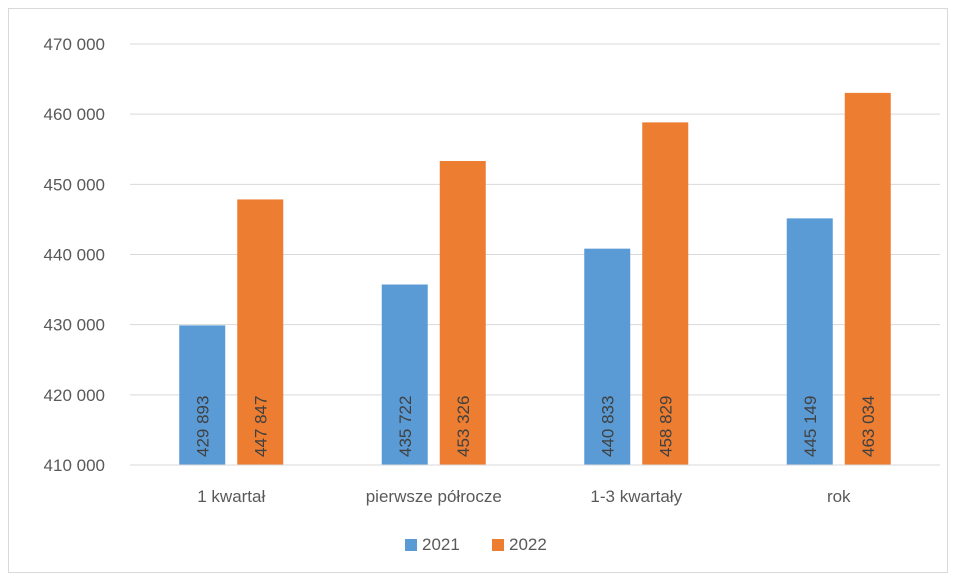 The image size is (958, 581). Describe the element at coordinates (74, 114) in the screenshot. I see `y-tick-label: 460 000` at that location.